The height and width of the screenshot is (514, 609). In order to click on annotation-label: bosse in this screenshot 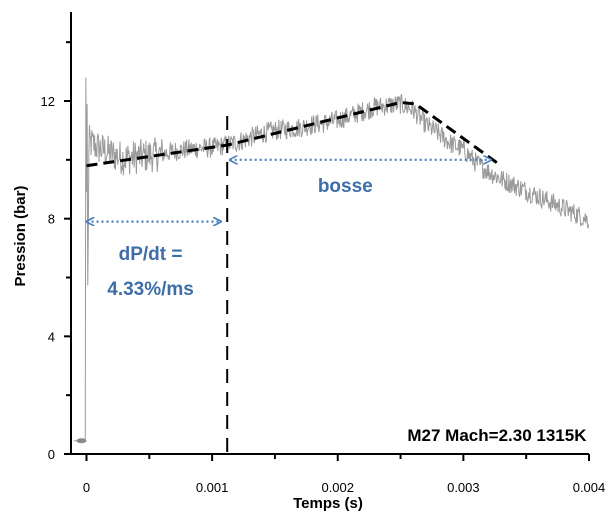, I will do `click(345, 186)`.